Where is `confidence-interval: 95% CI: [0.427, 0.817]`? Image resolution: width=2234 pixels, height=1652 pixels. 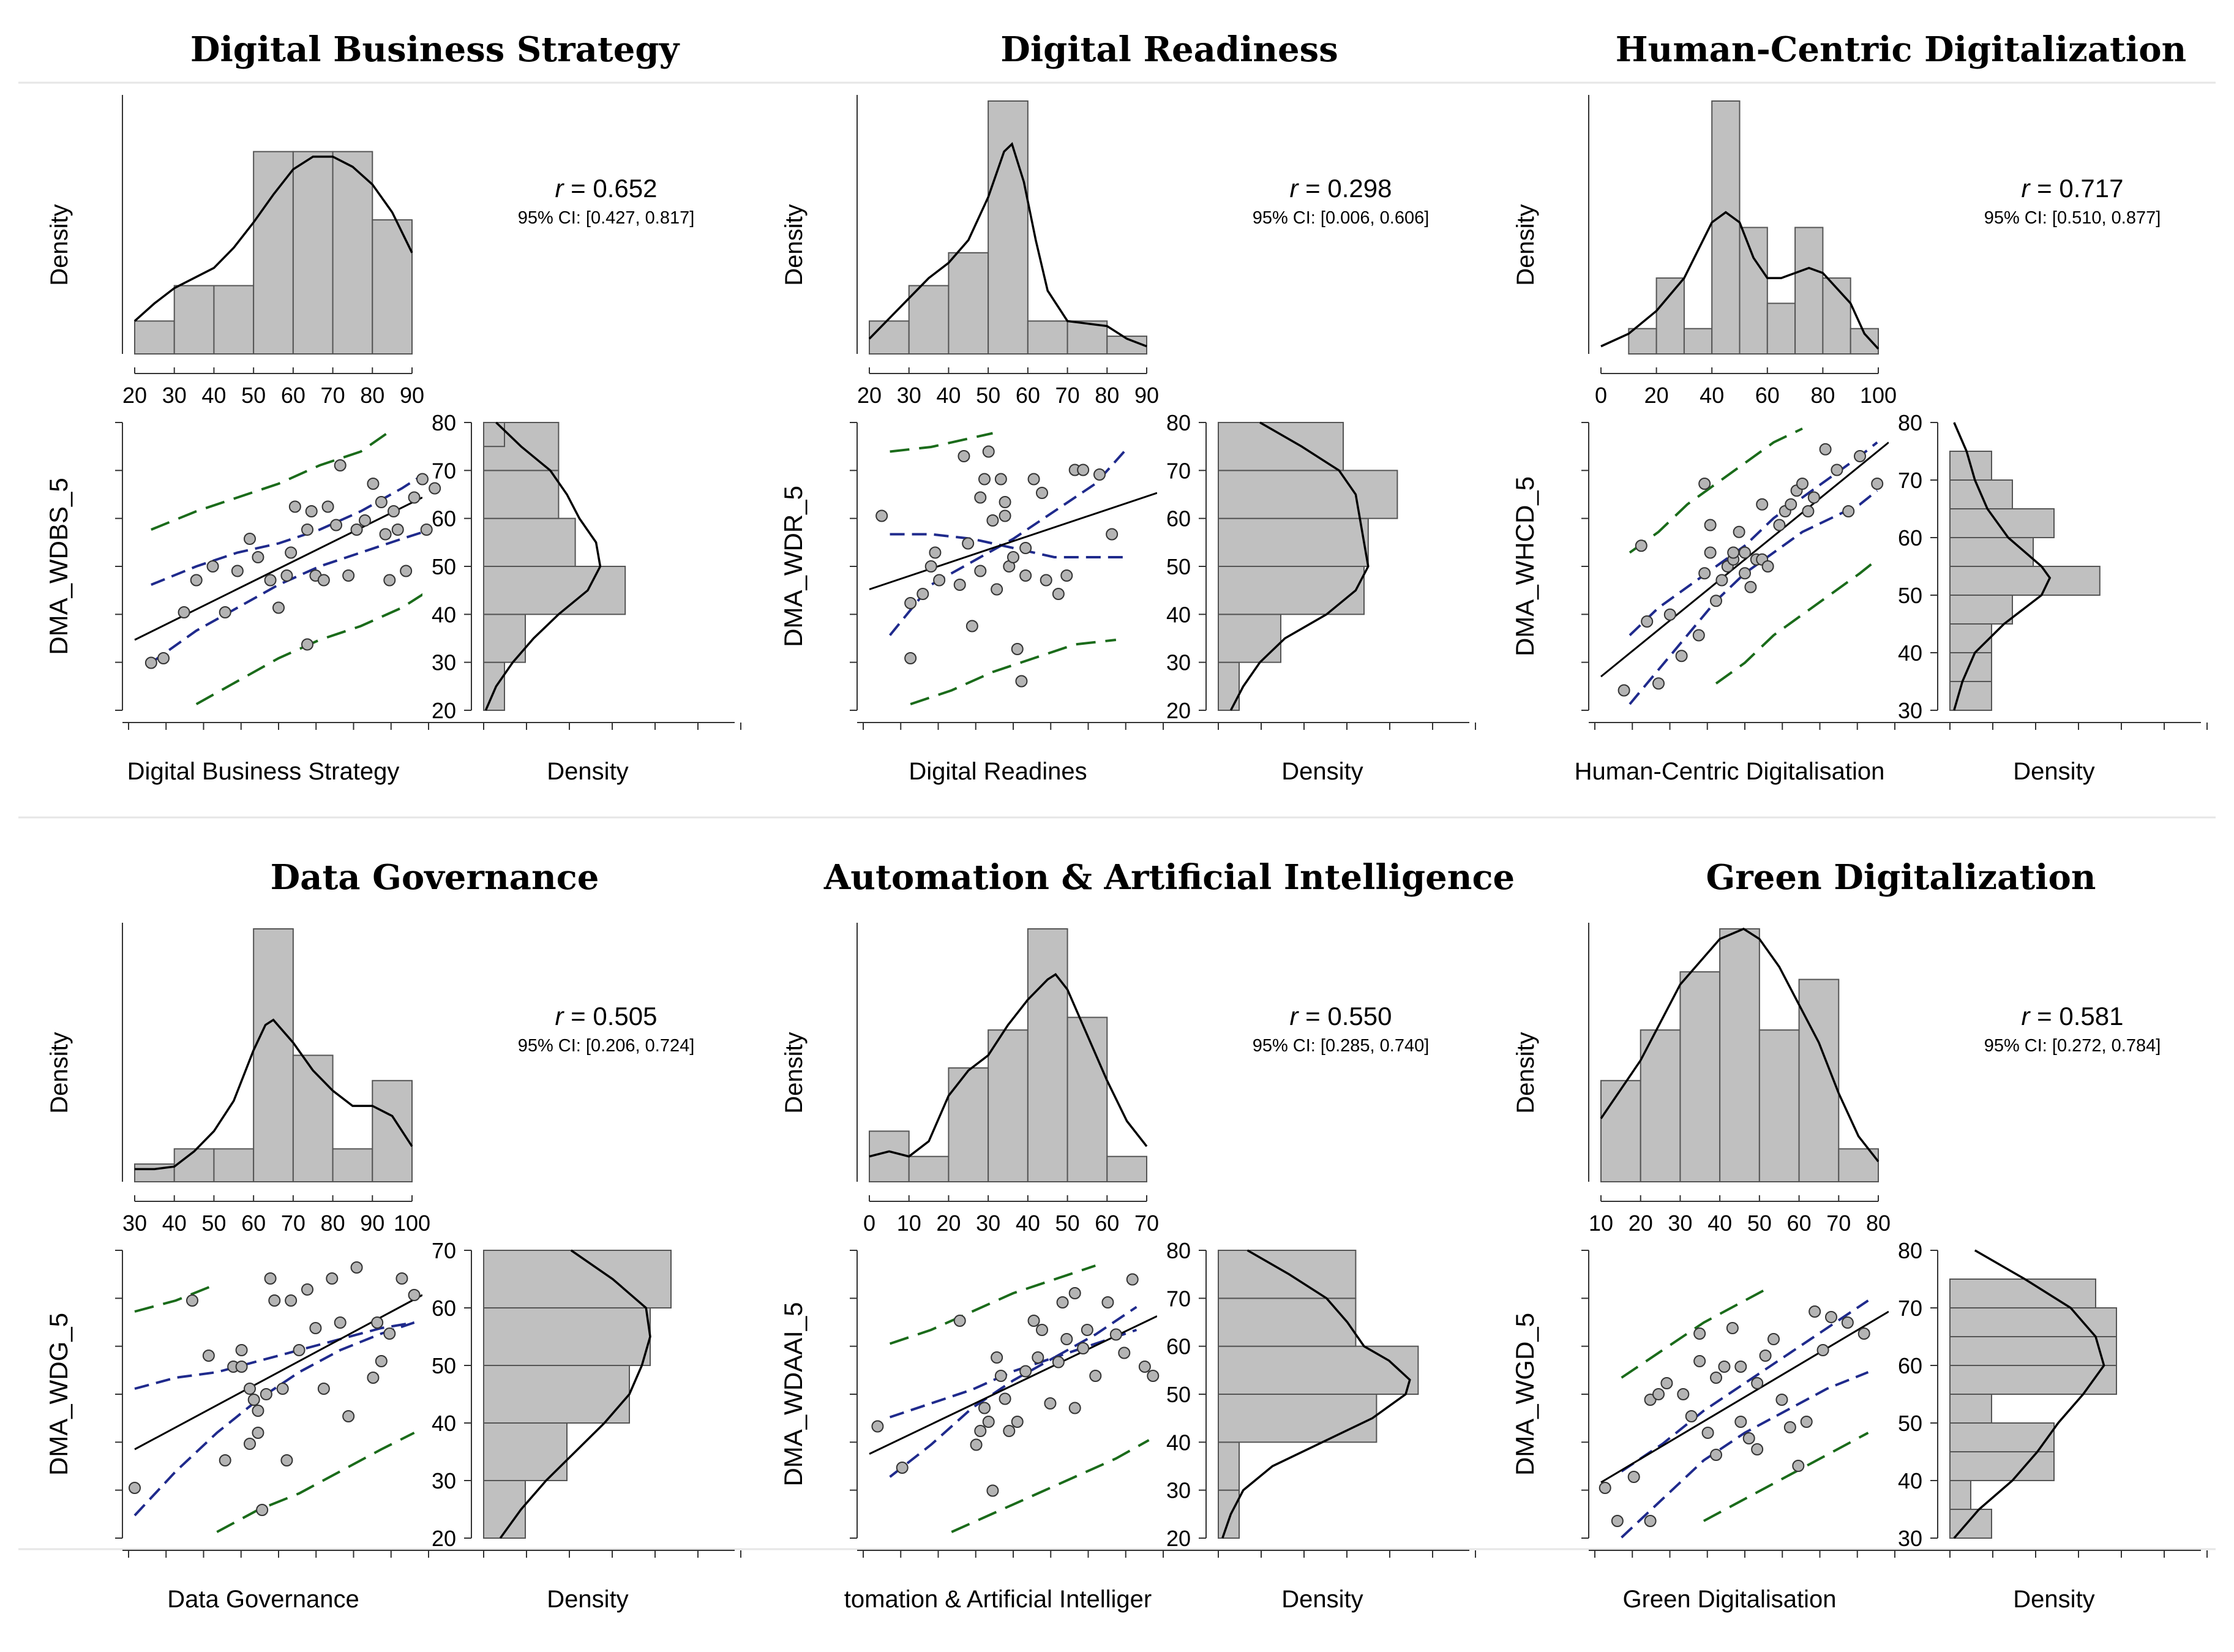 confidence-interval: 95% CI: [0.427, 0.817] is located at coordinates (607, 218).